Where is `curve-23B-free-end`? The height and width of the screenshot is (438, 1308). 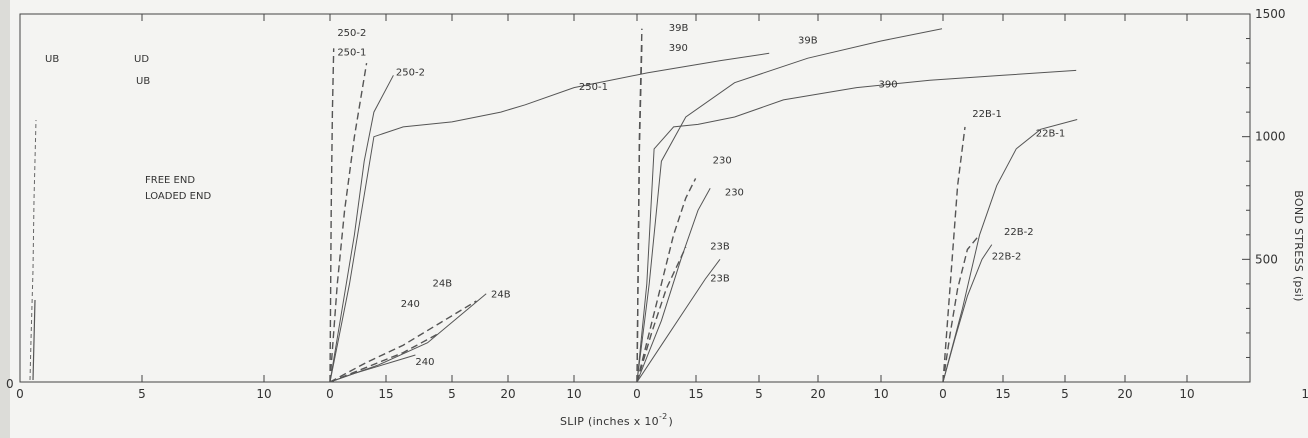
curve-23B-free-end is located at coordinates (661, 314).